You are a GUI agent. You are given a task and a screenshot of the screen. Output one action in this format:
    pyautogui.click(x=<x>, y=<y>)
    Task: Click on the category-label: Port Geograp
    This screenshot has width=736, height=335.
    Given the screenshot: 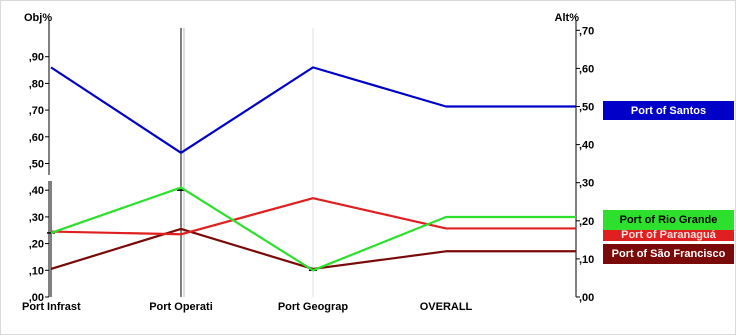 What is the action you would take?
    pyautogui.click(x=313, y=307)
    